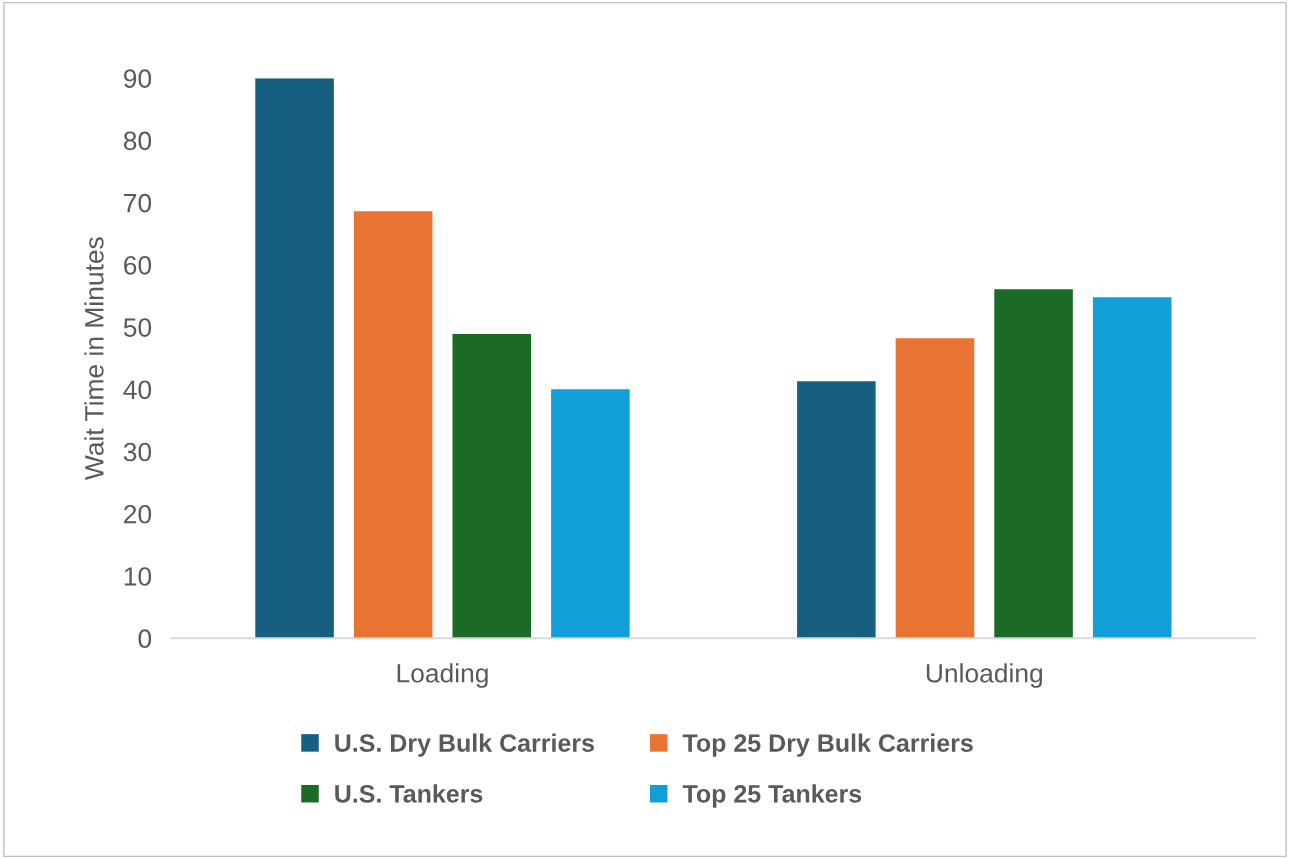  What do you see at coordinates (137, 327) in the screenshot?
I see `y-tick-label: 50` at bounding box center [137, 327].